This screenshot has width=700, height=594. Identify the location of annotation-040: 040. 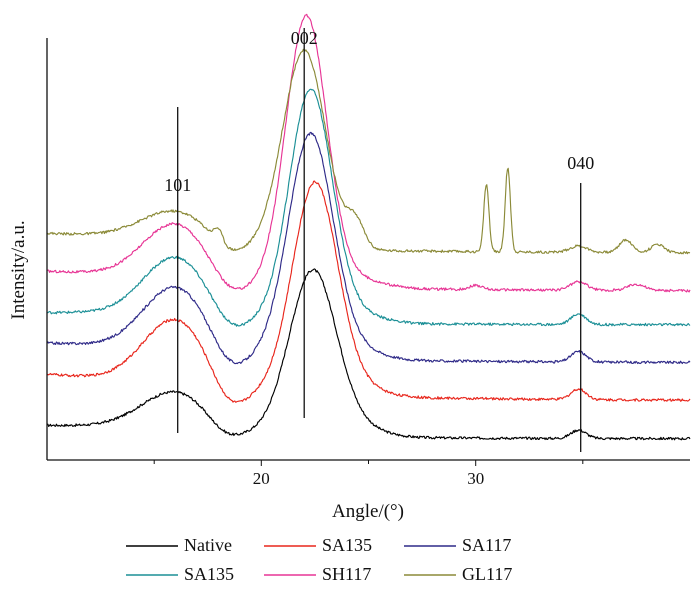
(580, 163).